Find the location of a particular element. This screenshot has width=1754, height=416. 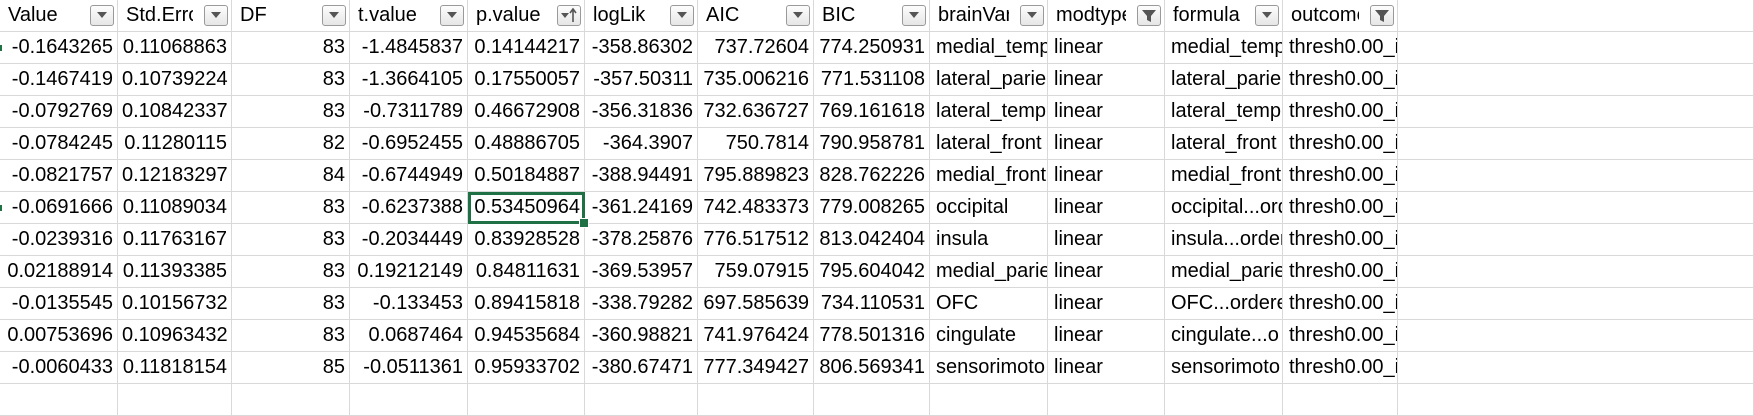

cell-bic: 778.501316 is located at coordinates (872, 336).